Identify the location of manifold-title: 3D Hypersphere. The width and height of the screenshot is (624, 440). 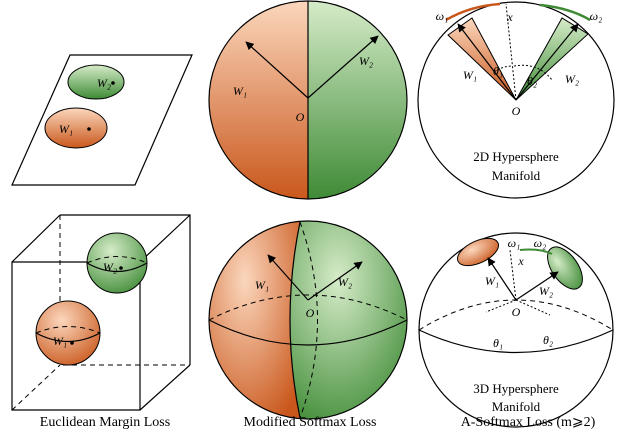
(516, 388).